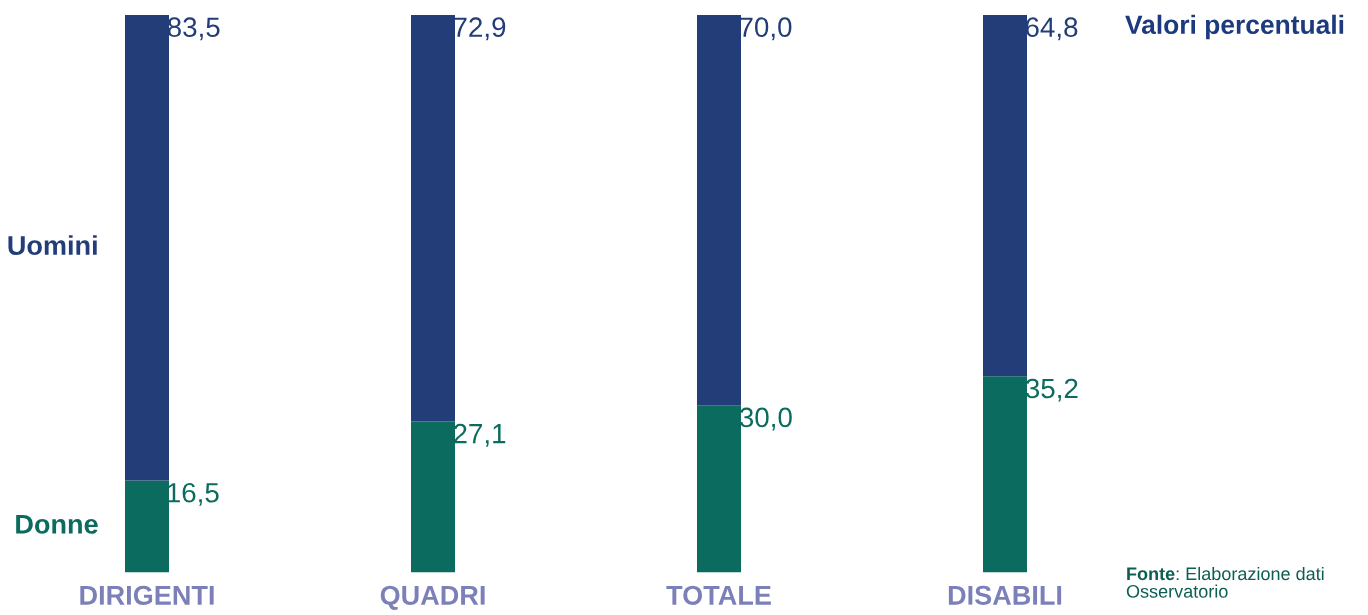 This screenshot has width=1368, height=615. Describe the element at coordinates (432, 597) in the screenshot. I see `x-tick-label: QUADRI` at that location.